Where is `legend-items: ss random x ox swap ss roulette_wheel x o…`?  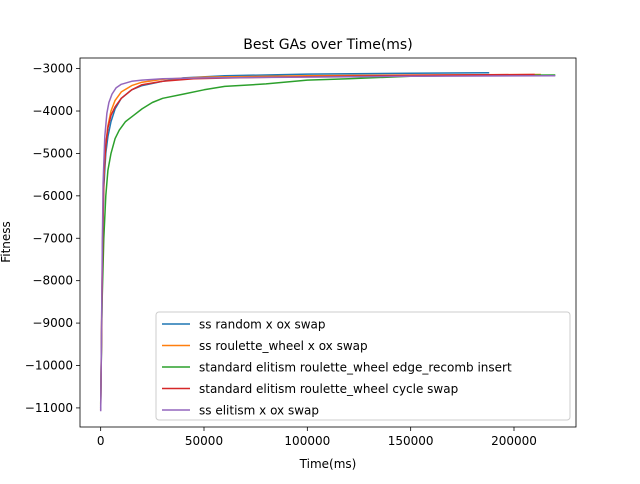 legend-items: ss random x ox swap ss roulette_wheel x o… is located at coordinates (337, 368).